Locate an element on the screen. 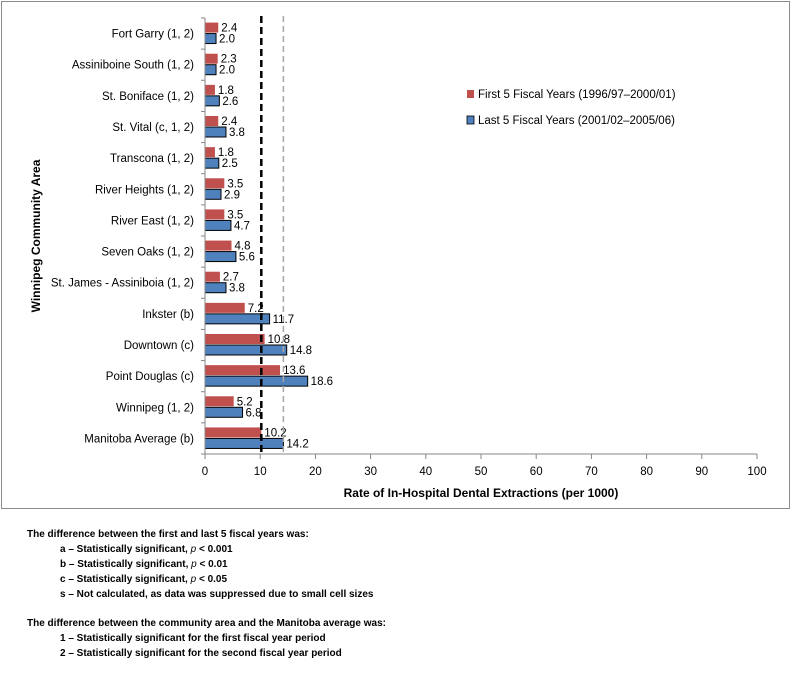 This screenshot has height=674, width=792. data-label-last-period: 2.6 is located at coordinates (230, 102).